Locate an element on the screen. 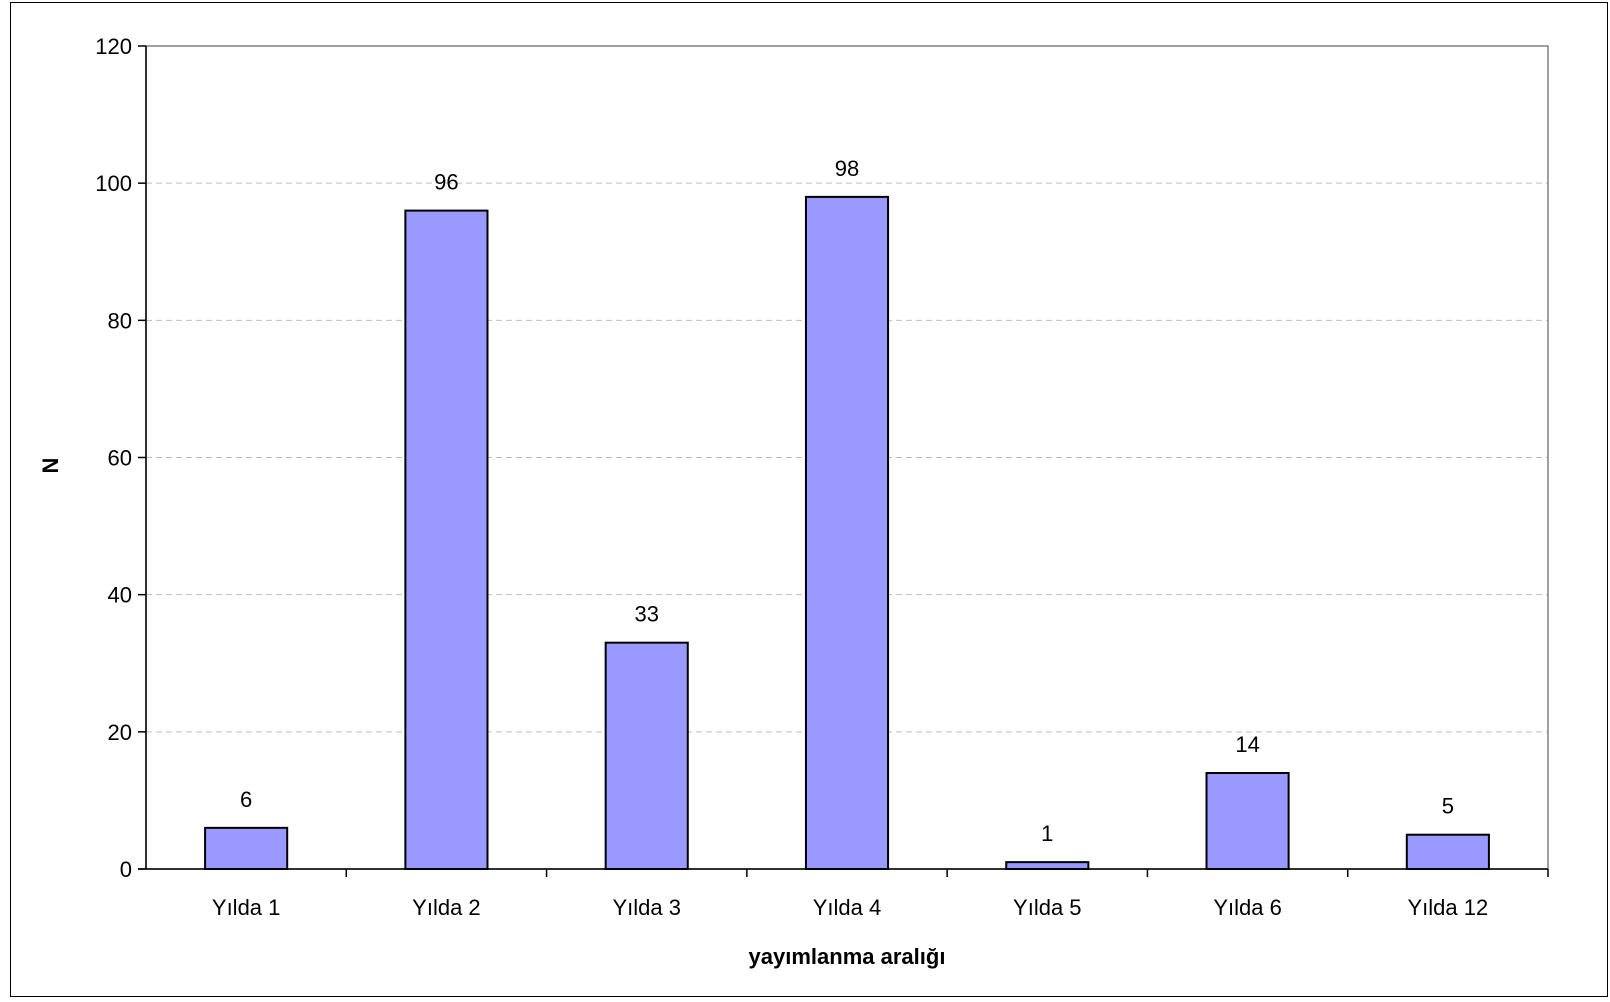  y-tick-label: 0 is located at coordinates (126, 869).